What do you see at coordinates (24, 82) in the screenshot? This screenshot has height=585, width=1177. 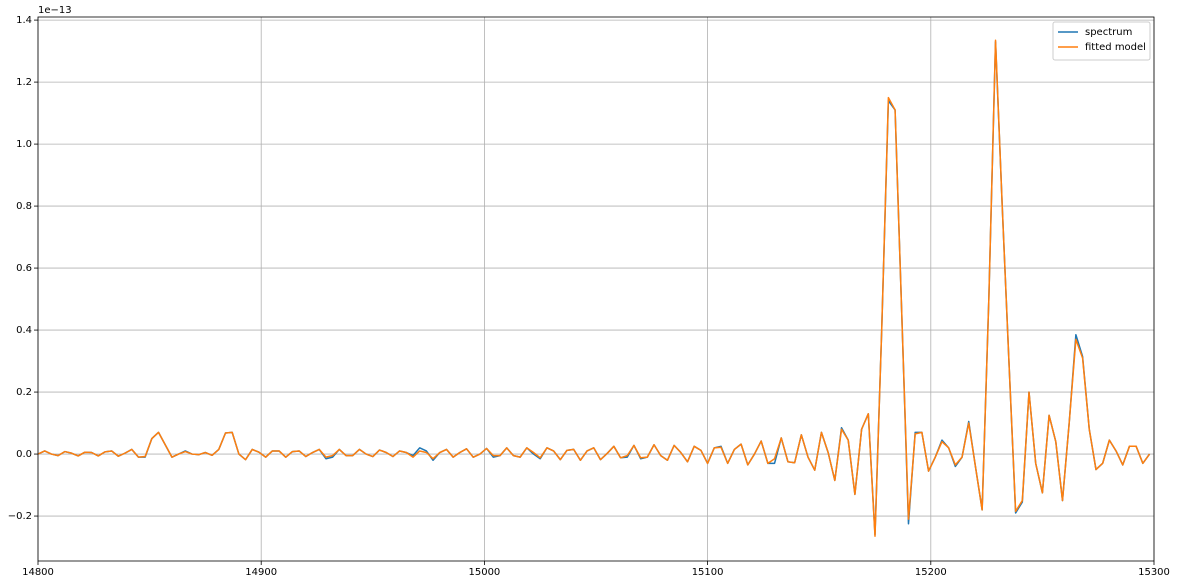 I see `y-tick-label: 1.2` at bounding box center [24, 82].